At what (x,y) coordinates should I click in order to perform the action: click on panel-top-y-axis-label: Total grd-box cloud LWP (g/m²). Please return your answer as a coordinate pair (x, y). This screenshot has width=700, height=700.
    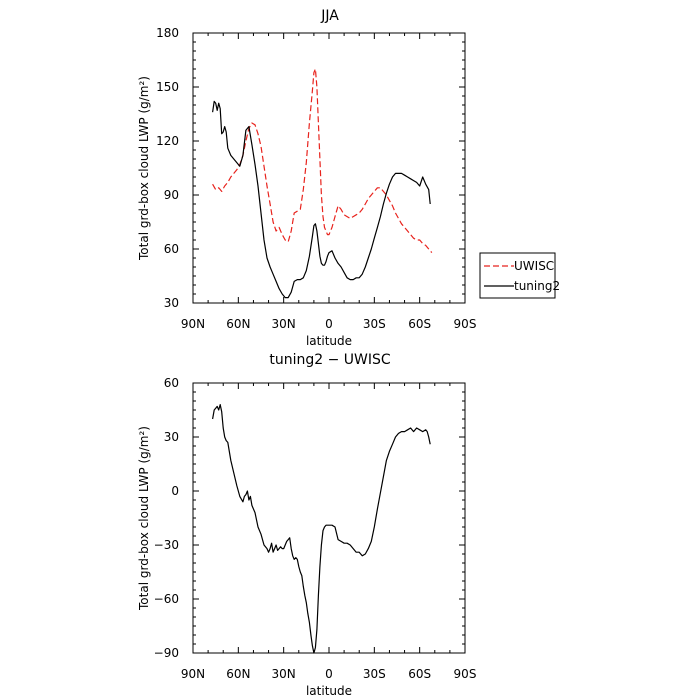
    Looking at the image, I should click on (144, 168).